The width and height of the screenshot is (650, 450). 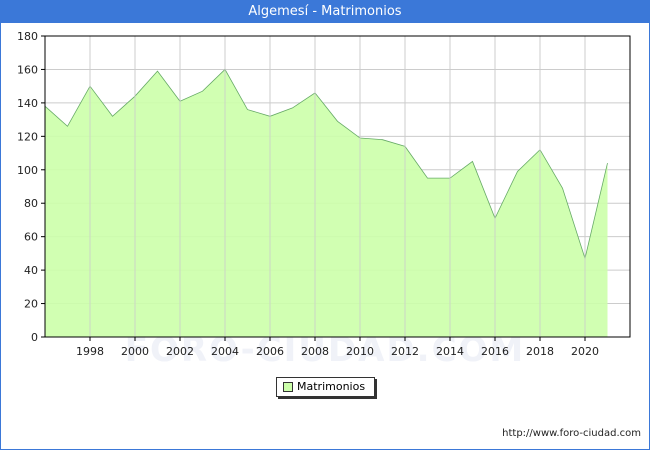 I want to click on y-tick-label: 120, so click(x=27, y=136).